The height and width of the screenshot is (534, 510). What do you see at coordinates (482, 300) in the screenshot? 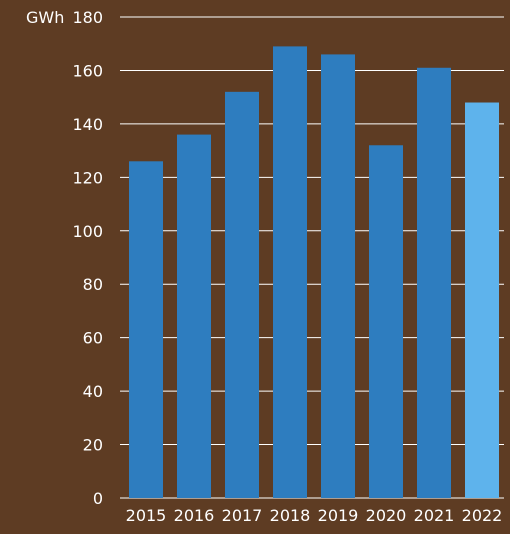
I see `bar-2022` at bounding box center [482, 300].